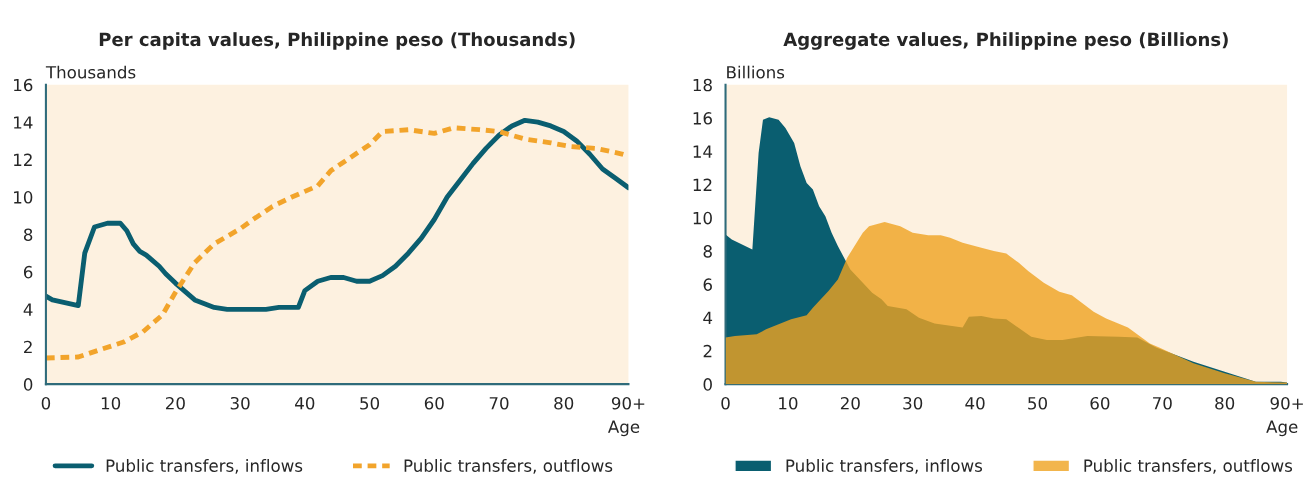  What do you see at coordinates (702, 85) in the screenshot?
I see `y-tick-label: 18` at bounding box center [702, 85].